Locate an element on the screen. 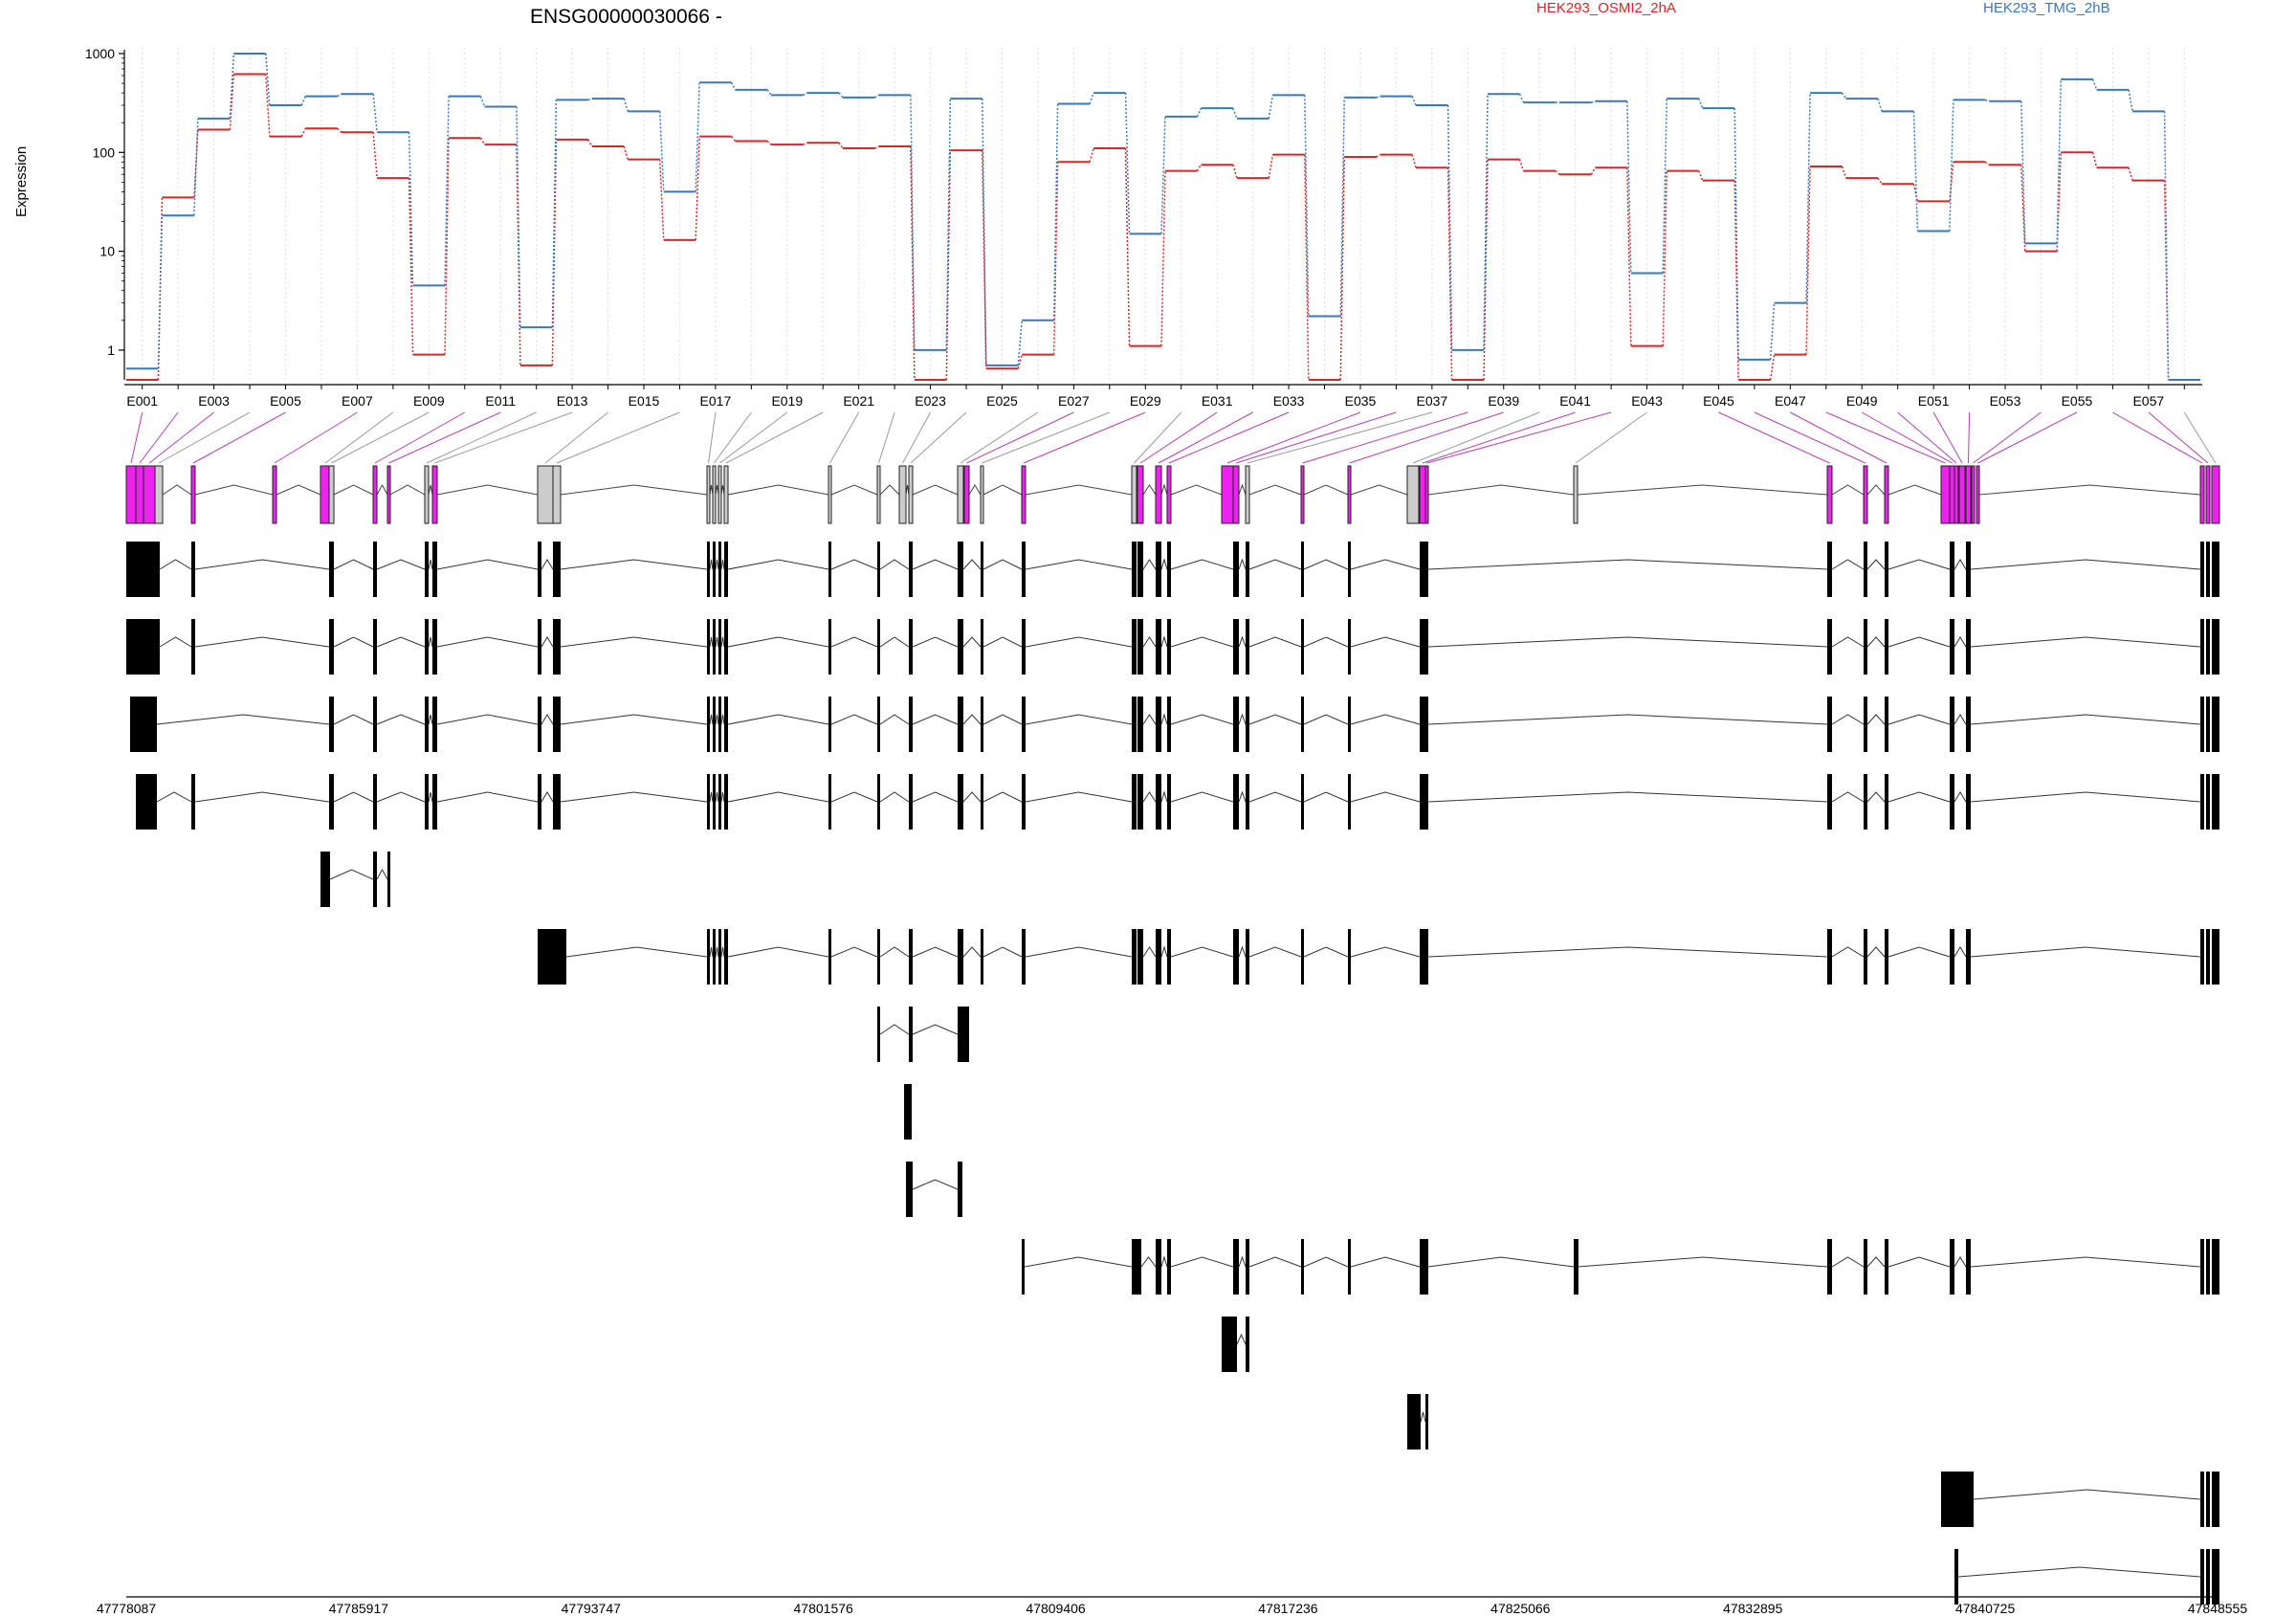  genomic-tick-label: 47840725 is located at coordinates (1985, 1608).